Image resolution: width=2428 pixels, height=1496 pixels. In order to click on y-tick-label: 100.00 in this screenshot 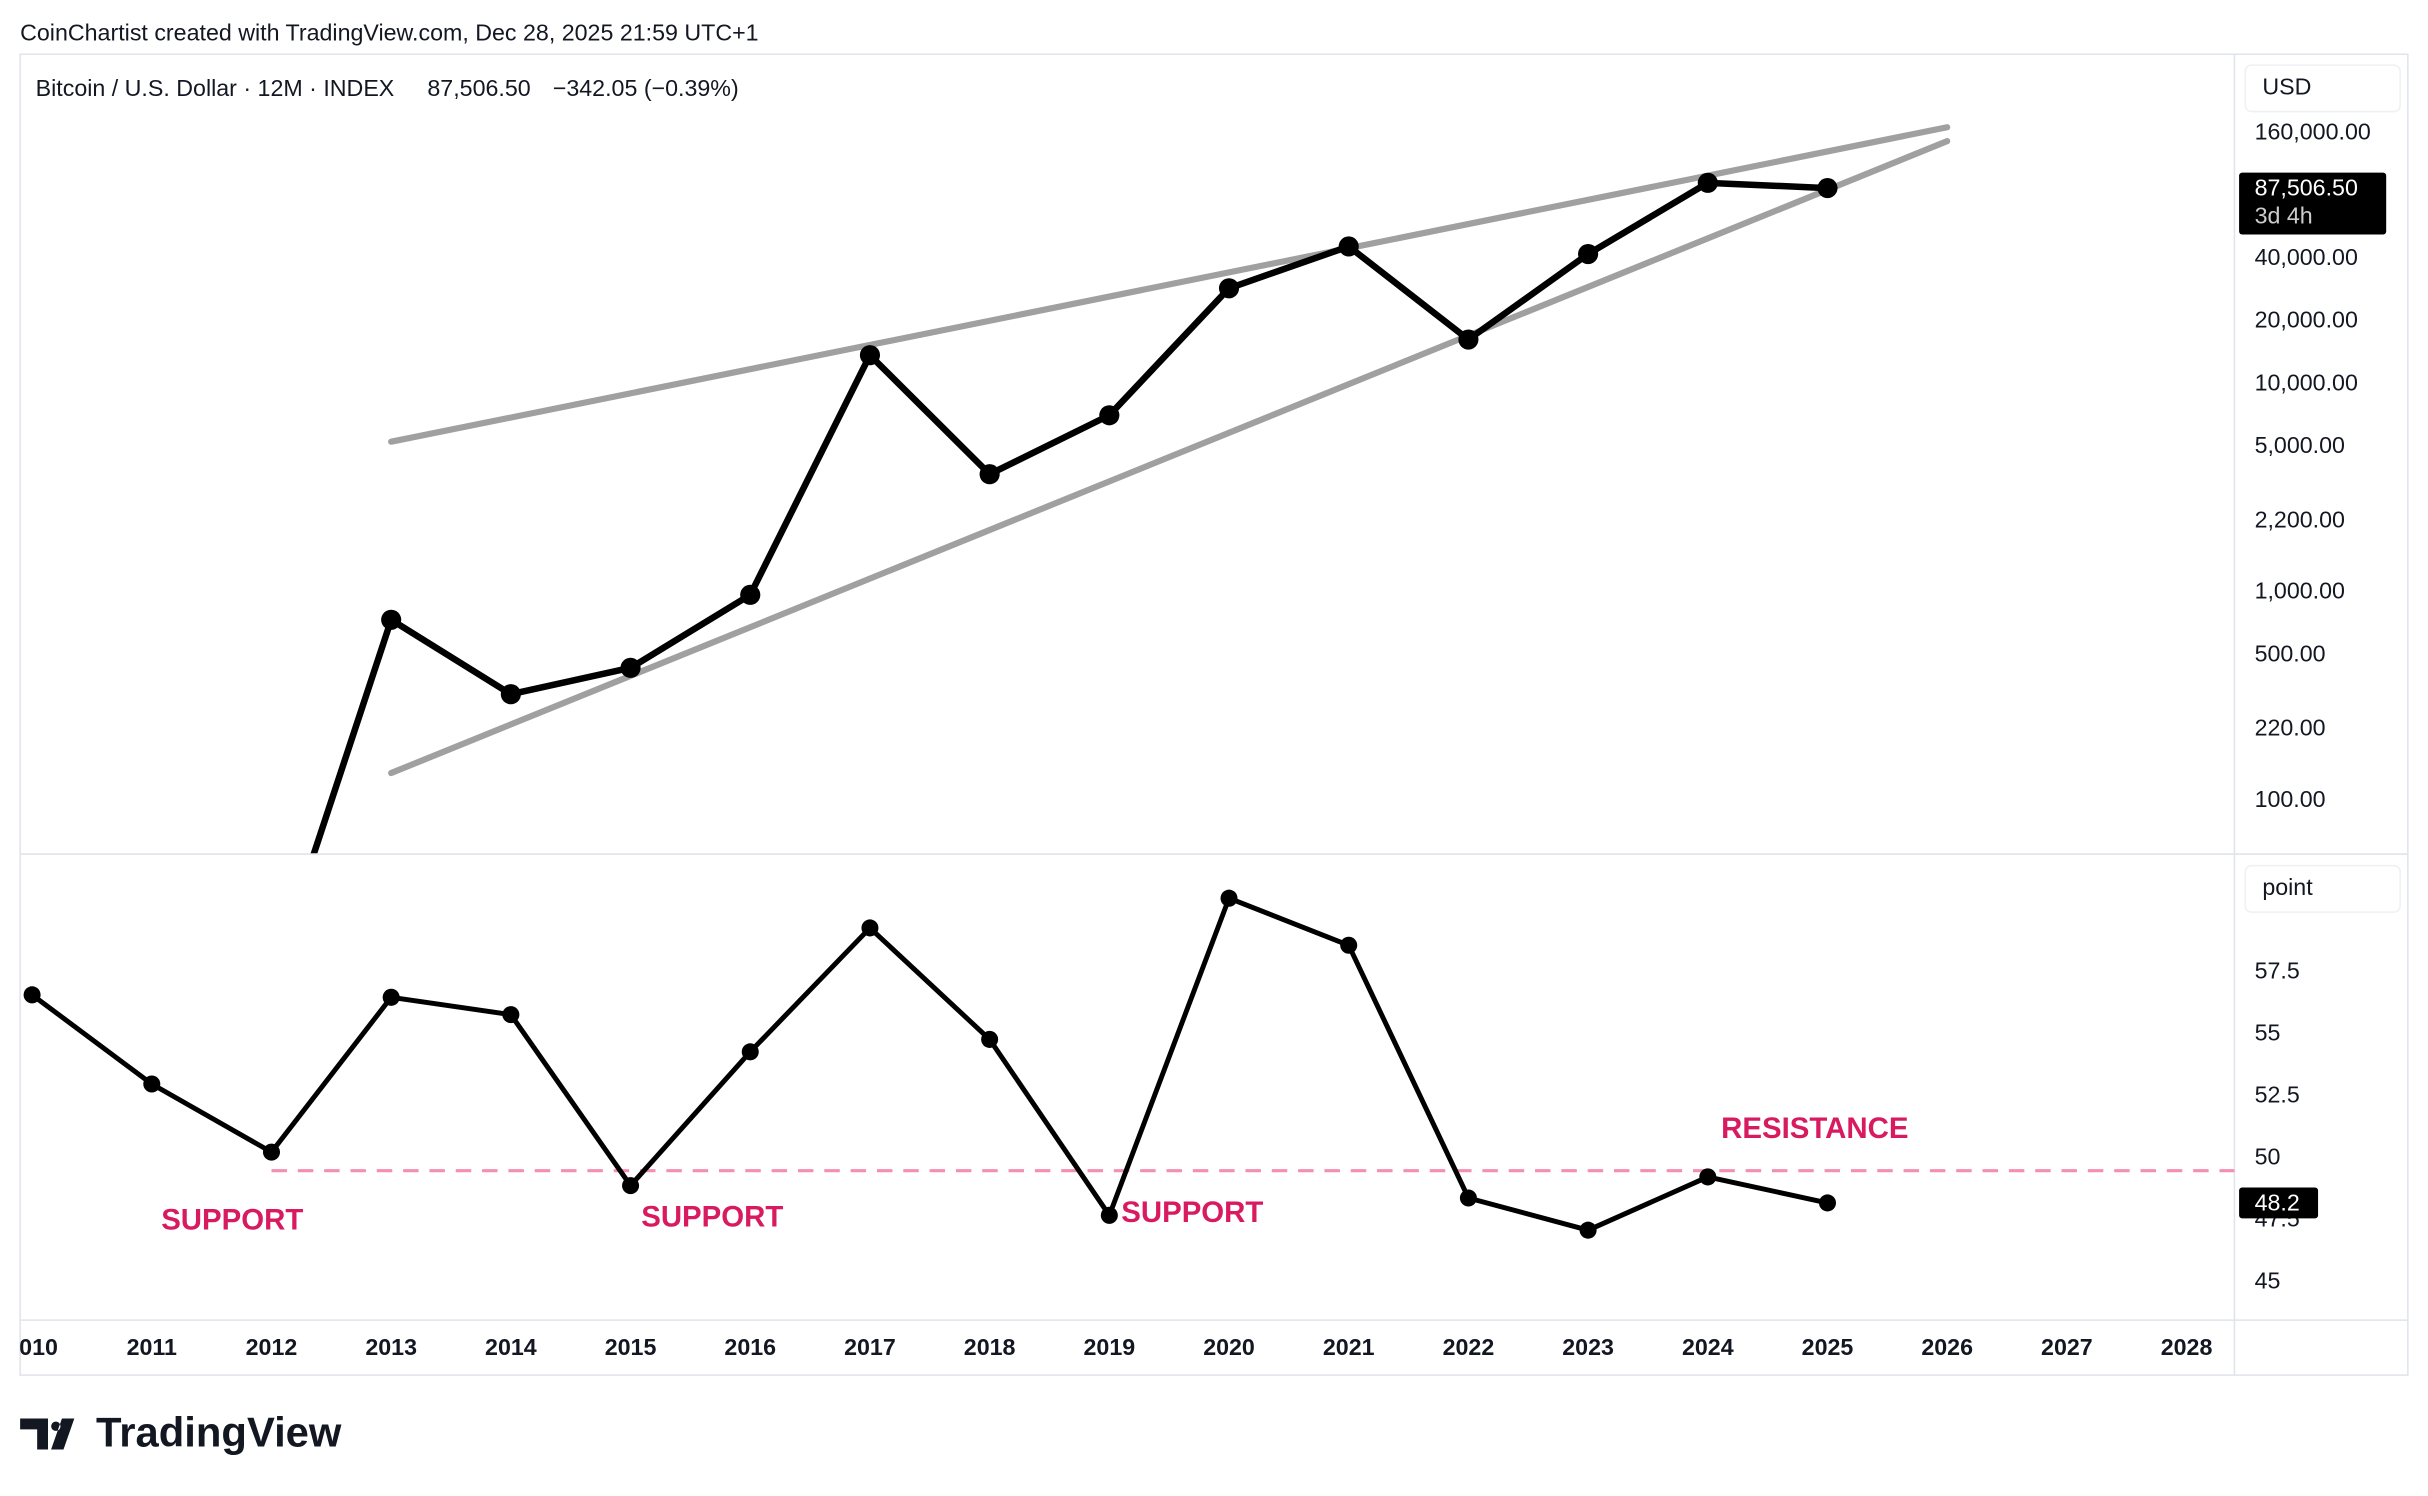, I will do `click(2290, 799)`.